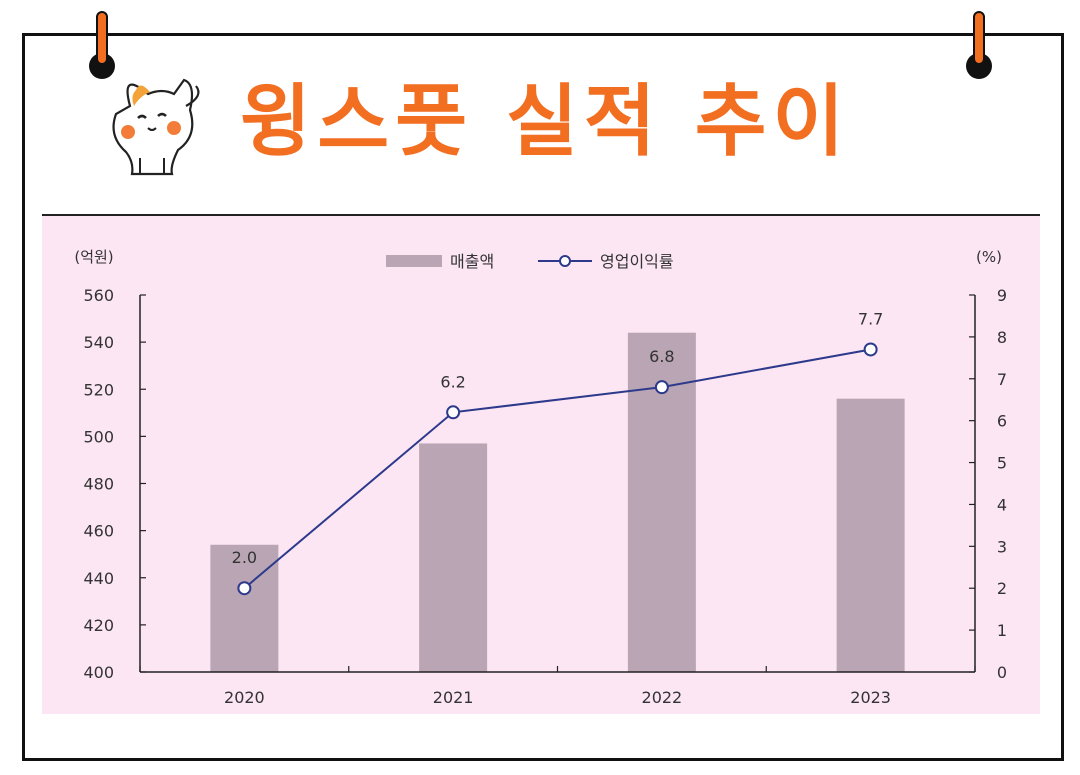 Image resolution: width=1080 pixels, height=775 pixels. Describe the element at coordinates (565, 261) in the screenshot. I see `legend-marker` at that location.